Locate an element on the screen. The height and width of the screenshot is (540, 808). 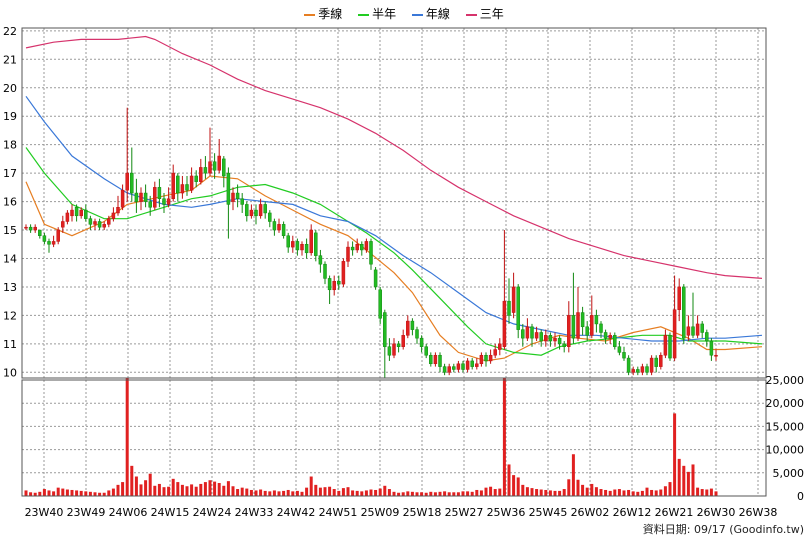
price-tick-label: 11 is located at coordinates (10, 344).